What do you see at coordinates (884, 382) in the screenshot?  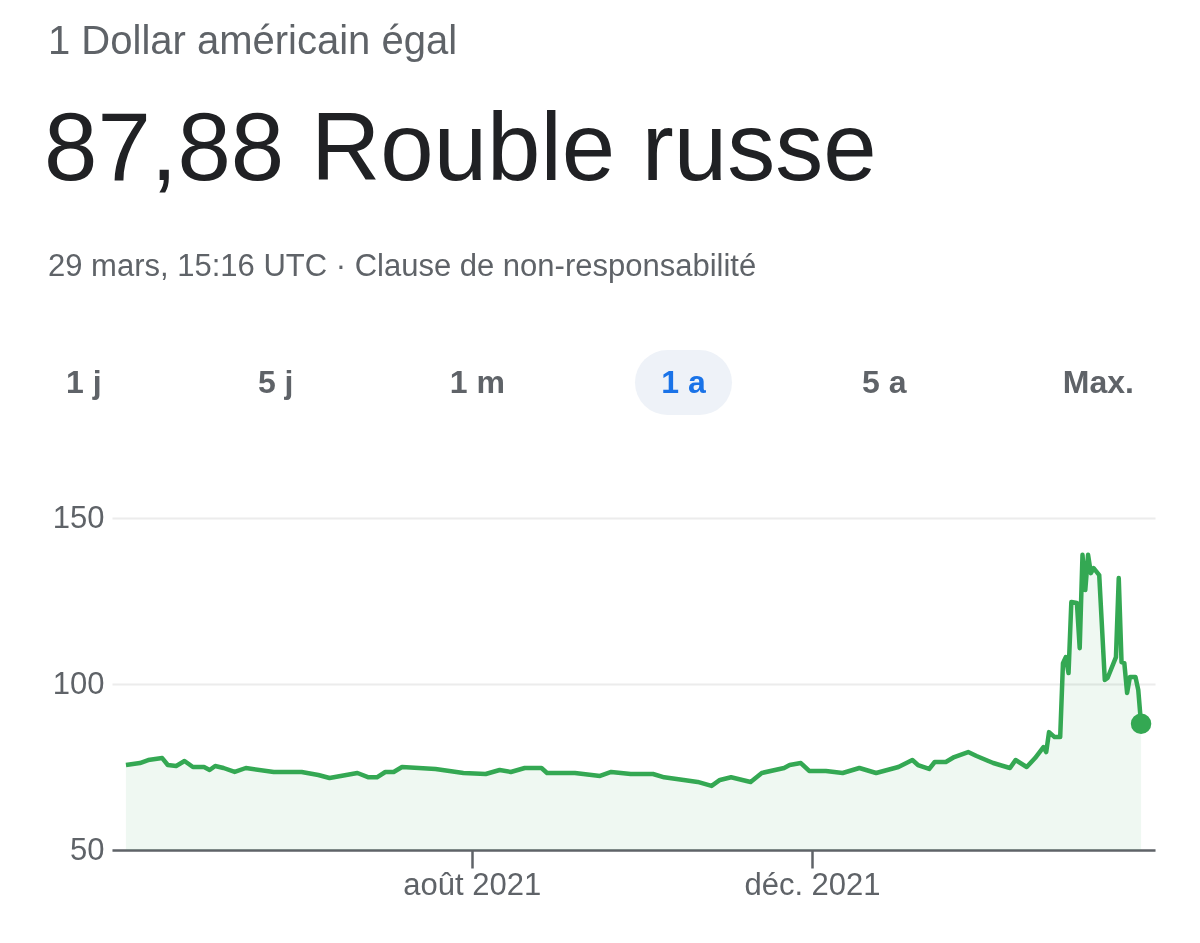 I see `text: 5 a` at bounding box center [884, 382].